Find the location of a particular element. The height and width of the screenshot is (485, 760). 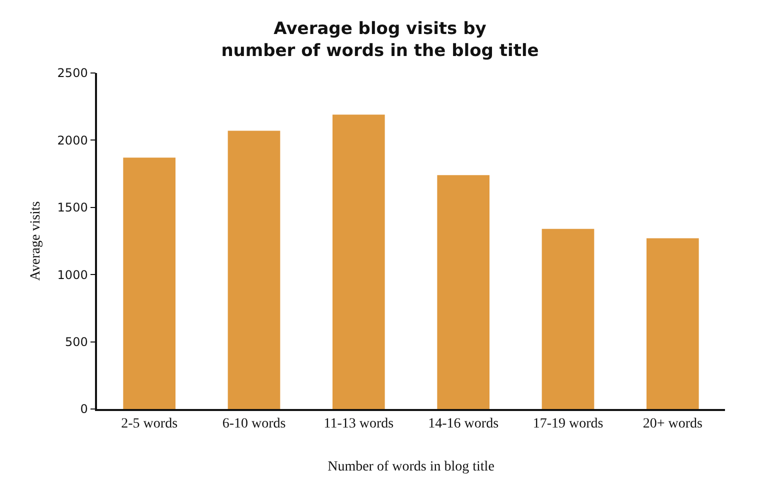

y-tick-label: 1000 is located at coordinates (72, 275).